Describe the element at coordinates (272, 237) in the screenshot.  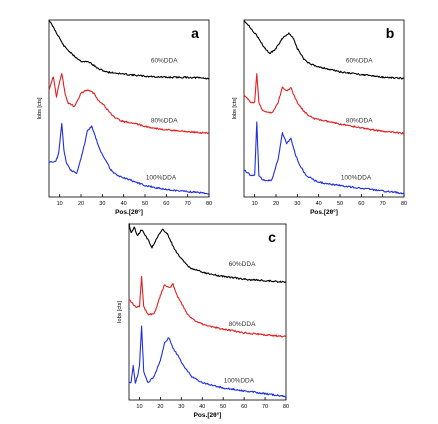
I see `panel-letter: c` at that location.